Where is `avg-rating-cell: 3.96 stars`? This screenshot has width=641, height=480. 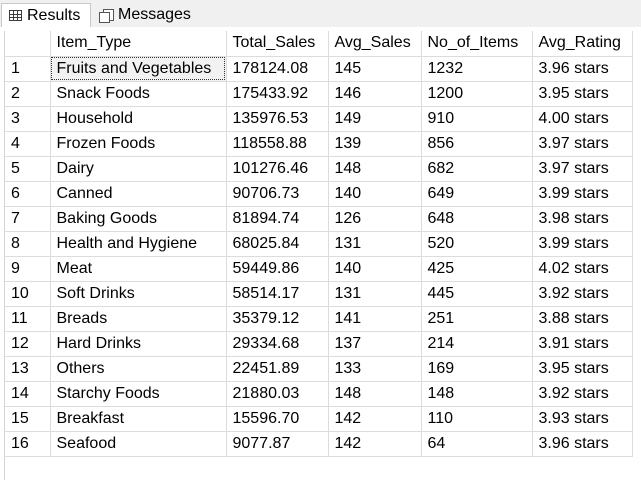
avg-rating-cell: 3.96 stars is located at coordinates (582, 69).